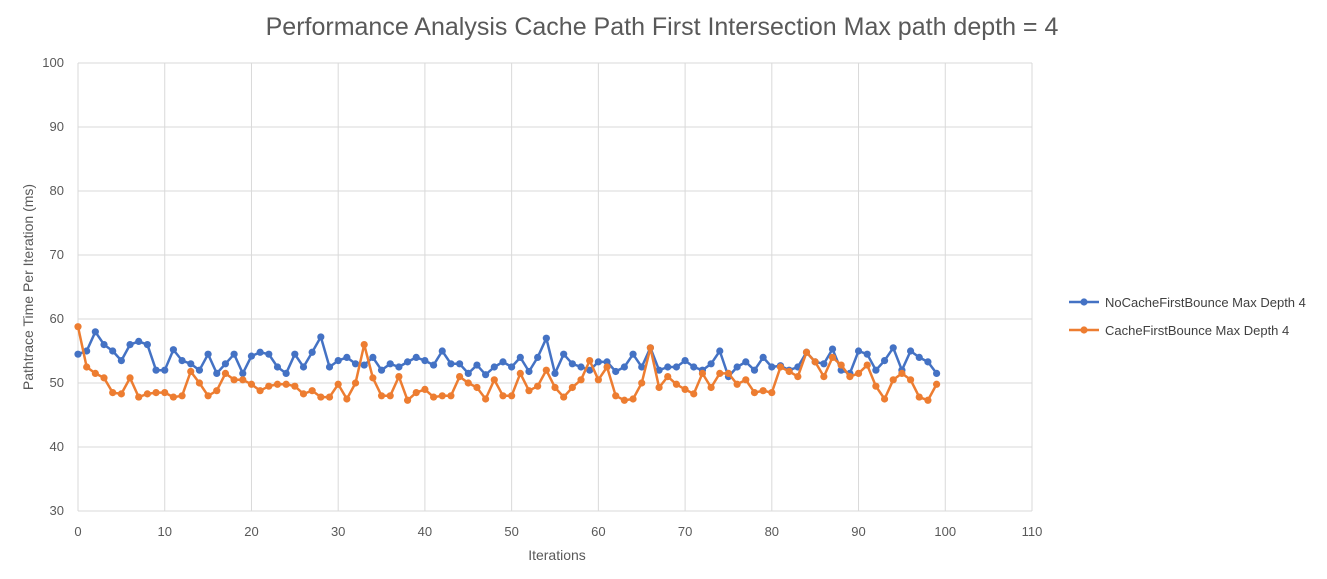 This screenshot has height=579, width=1327. Describe the element at coordinates (858, 531) in the screenshot. I see `x-tick-label: 90` at that location.